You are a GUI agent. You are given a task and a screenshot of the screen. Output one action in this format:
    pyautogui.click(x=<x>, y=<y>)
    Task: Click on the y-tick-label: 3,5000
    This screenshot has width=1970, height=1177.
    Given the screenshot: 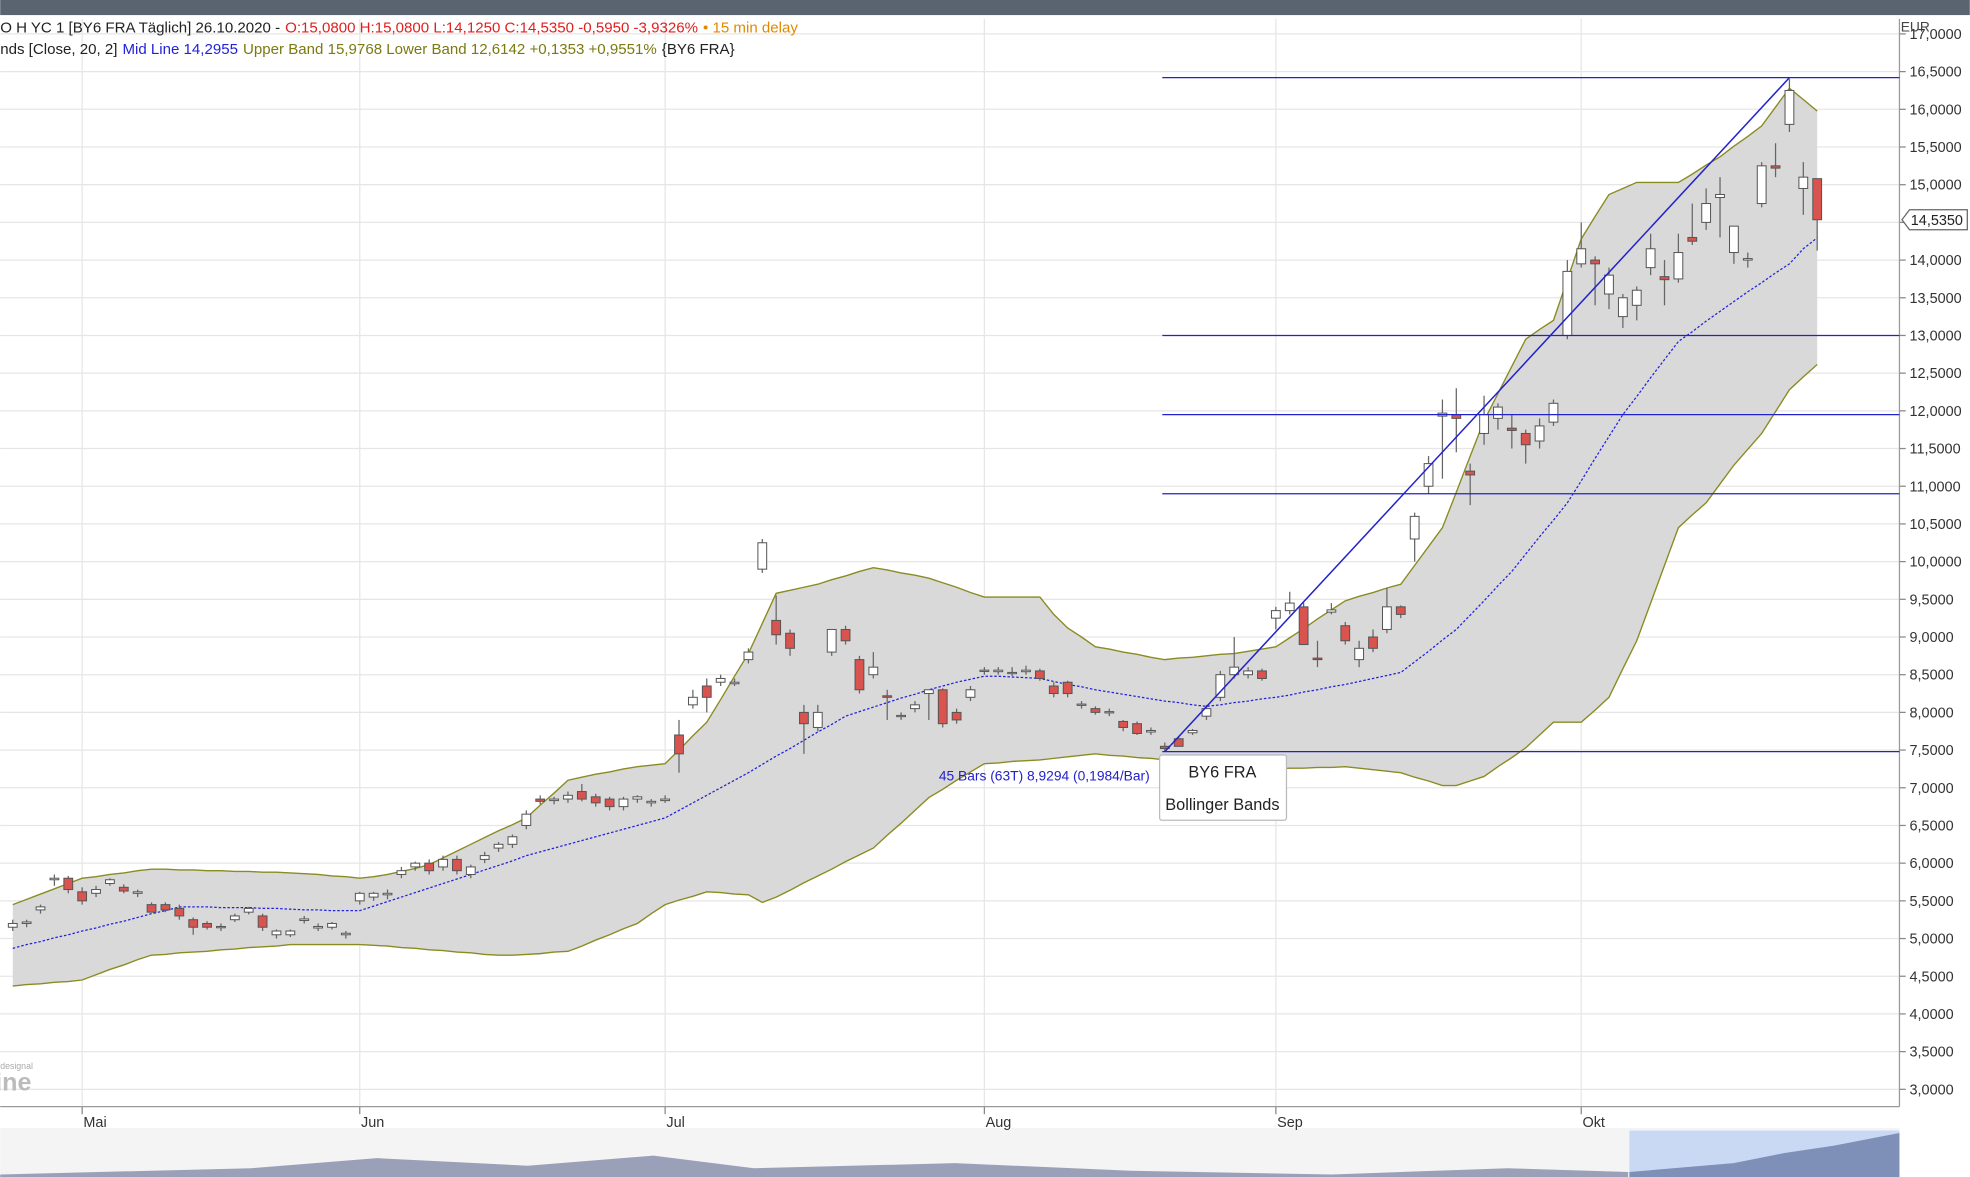 What is the action you would take?
    pyautogui.click(x=1932, y=1053)
    